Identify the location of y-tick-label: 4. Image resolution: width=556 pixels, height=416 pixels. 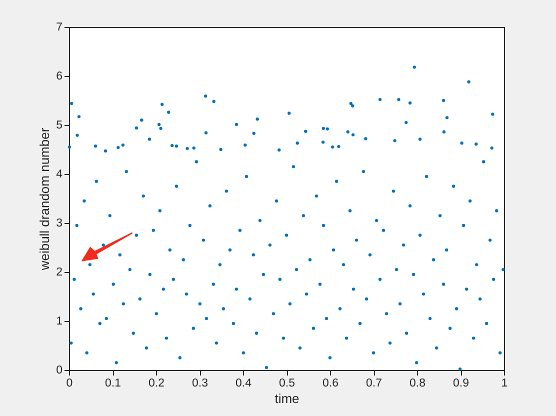
(60, 174).